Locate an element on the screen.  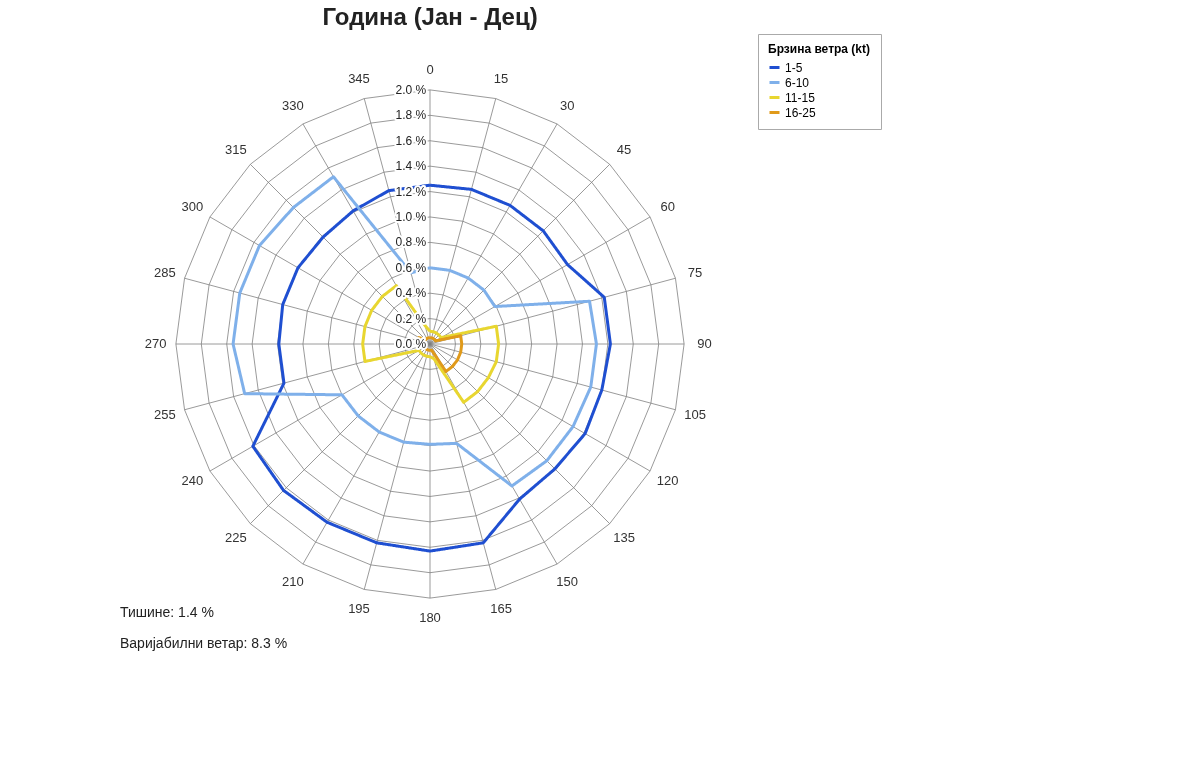
spoke-label: 60 is located at coordinates (667, 206).